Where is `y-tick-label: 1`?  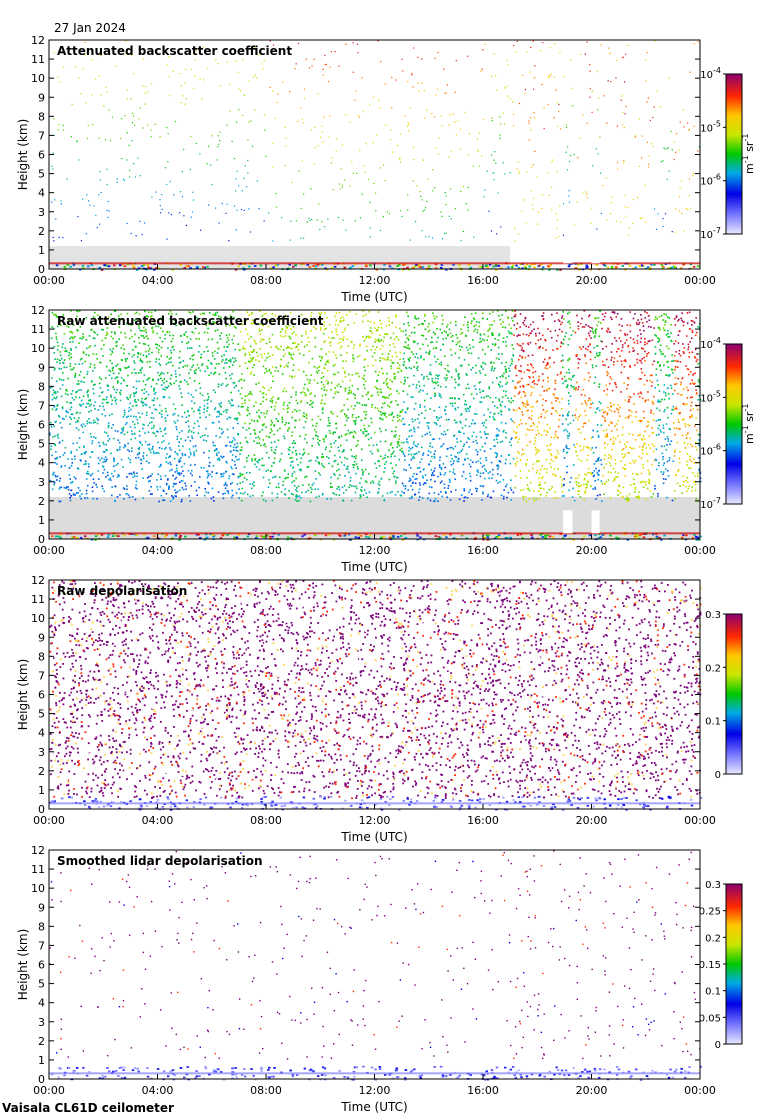
y-tick-label: 1 is located at coordinates (41, 250).